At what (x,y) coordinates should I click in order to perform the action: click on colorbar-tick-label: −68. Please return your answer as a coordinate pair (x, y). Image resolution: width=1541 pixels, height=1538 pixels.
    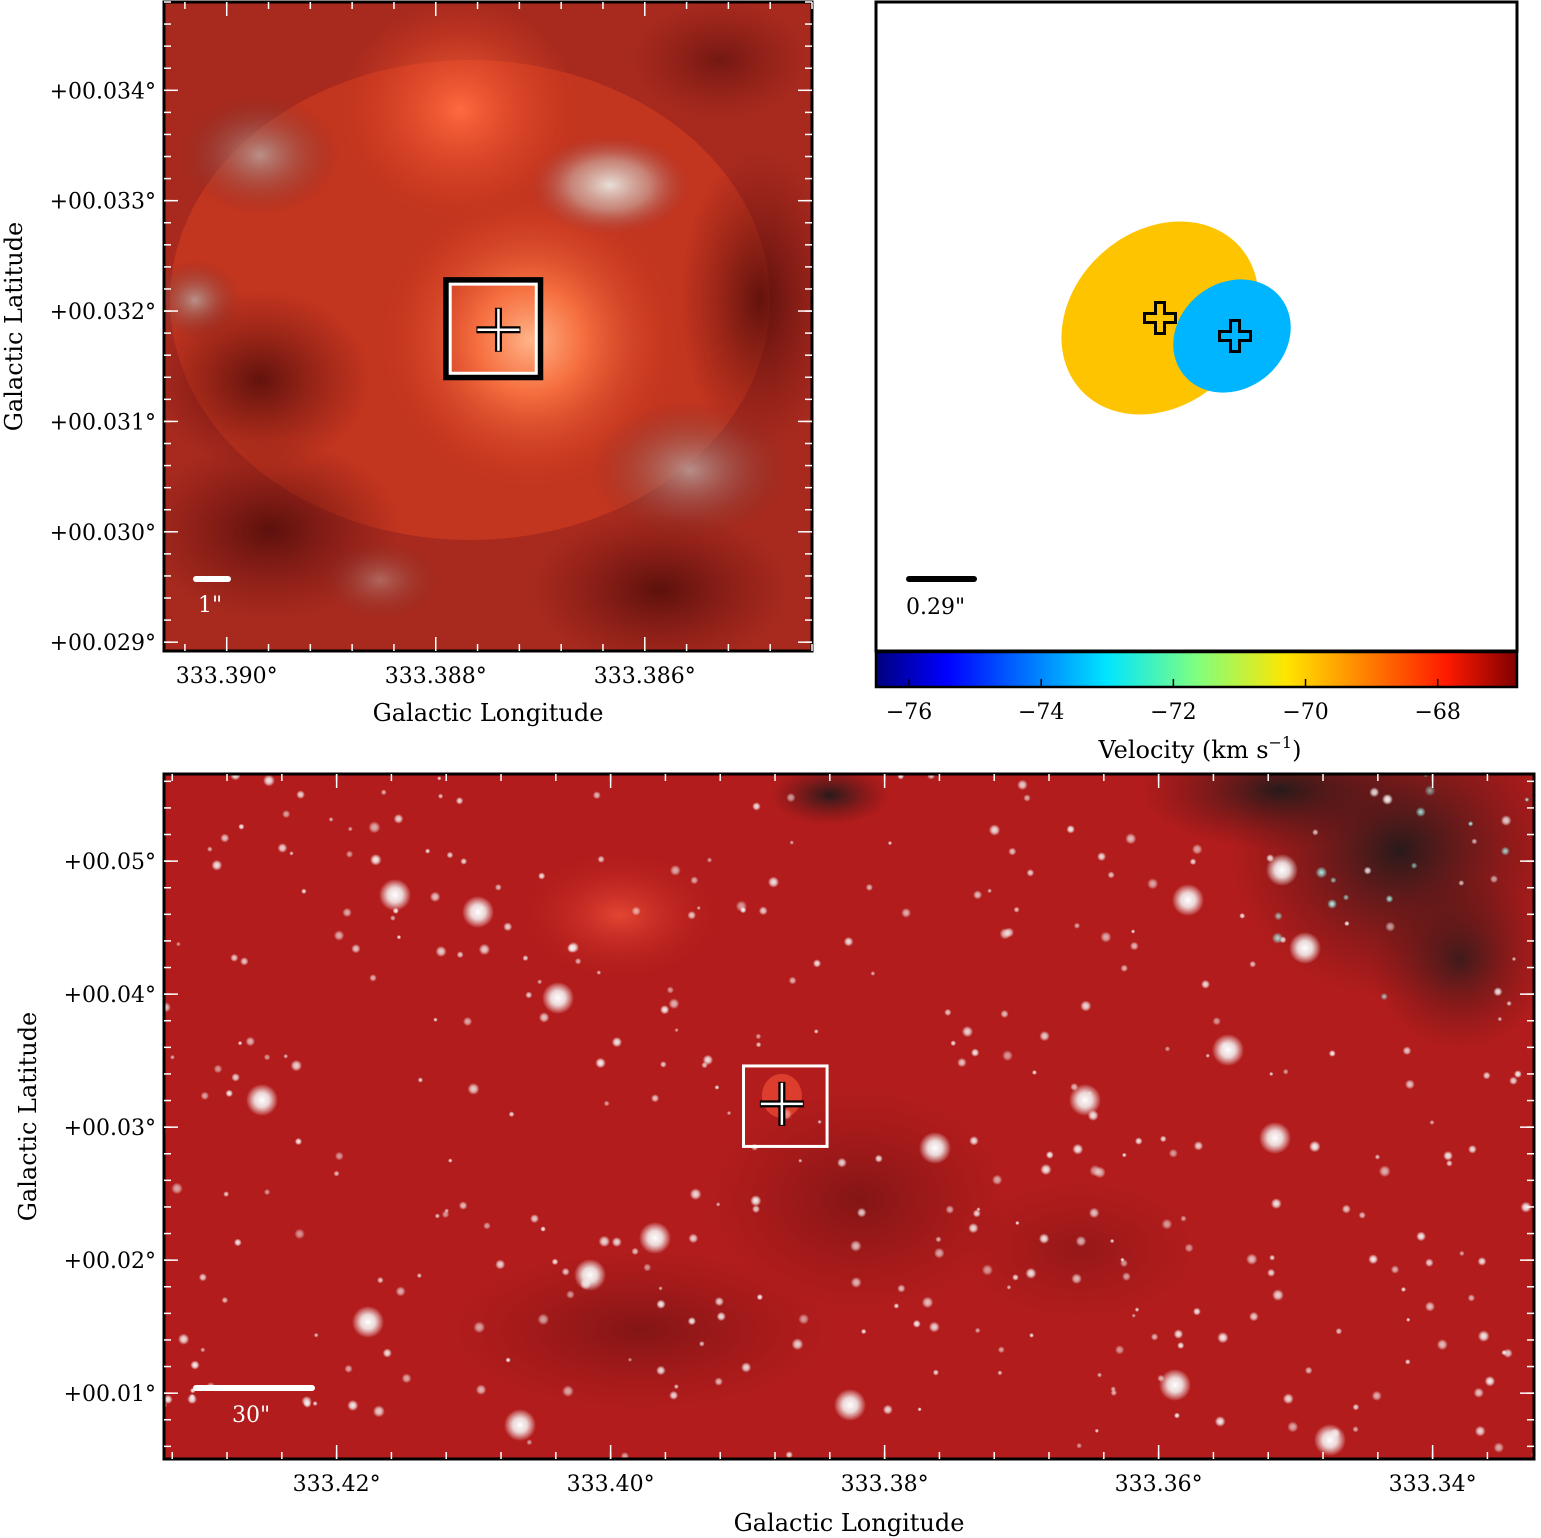
    Looking at the image, I should click on (1437, 712).